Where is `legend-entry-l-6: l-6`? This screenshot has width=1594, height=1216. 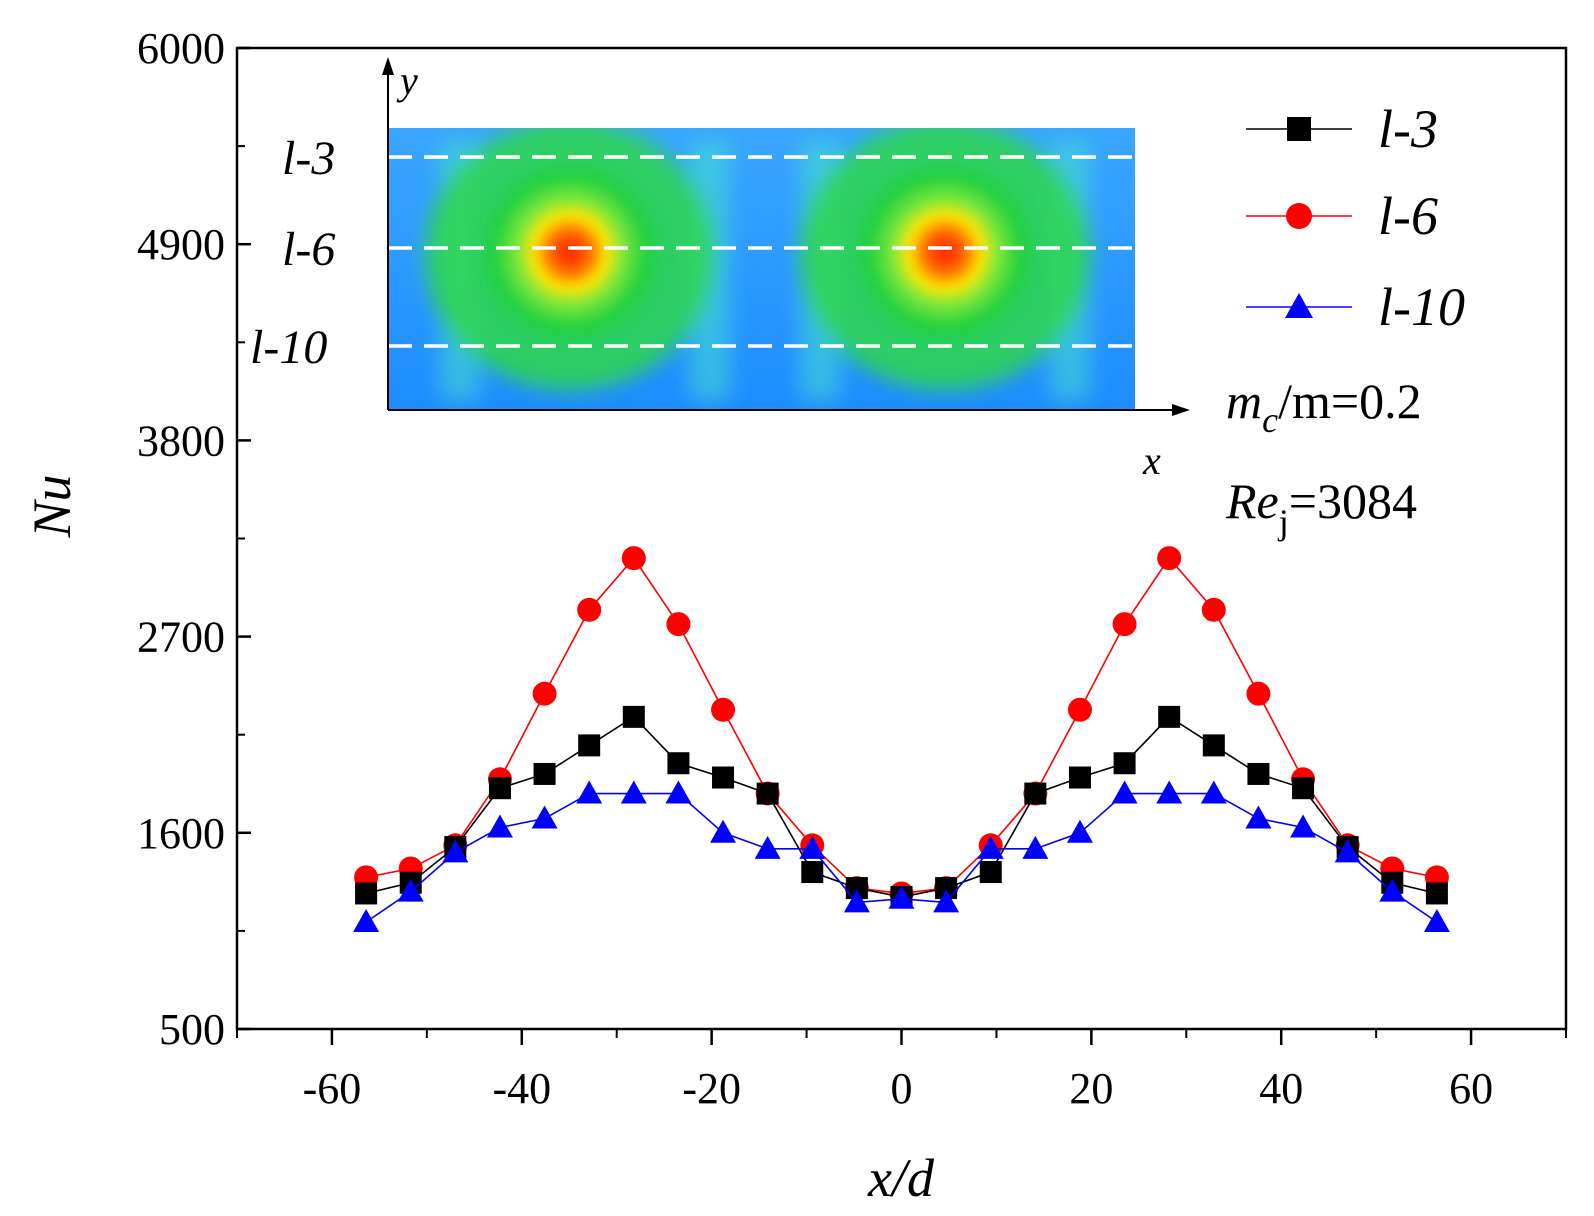 legend-entry-l-6: l-6 is located at coordinates (1342, 216).